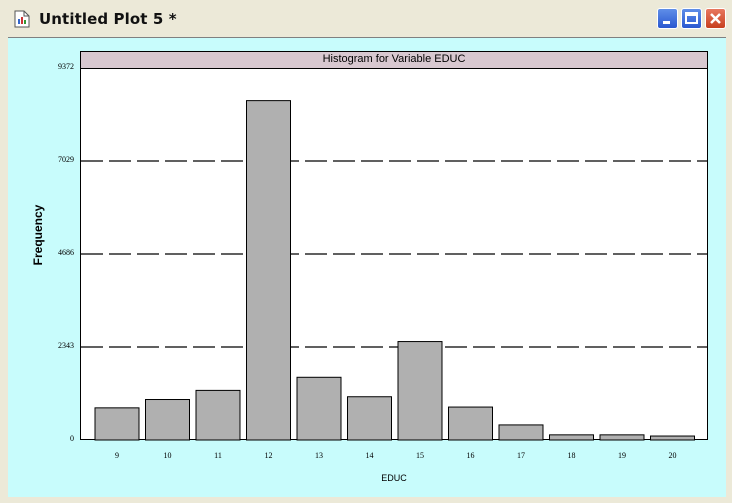 The width and height of the screenshot is (732, 503). What do you see at coordinates (666, 22) in the screenshot?
I see `minimize-icon` at bounding box center [666, 22].